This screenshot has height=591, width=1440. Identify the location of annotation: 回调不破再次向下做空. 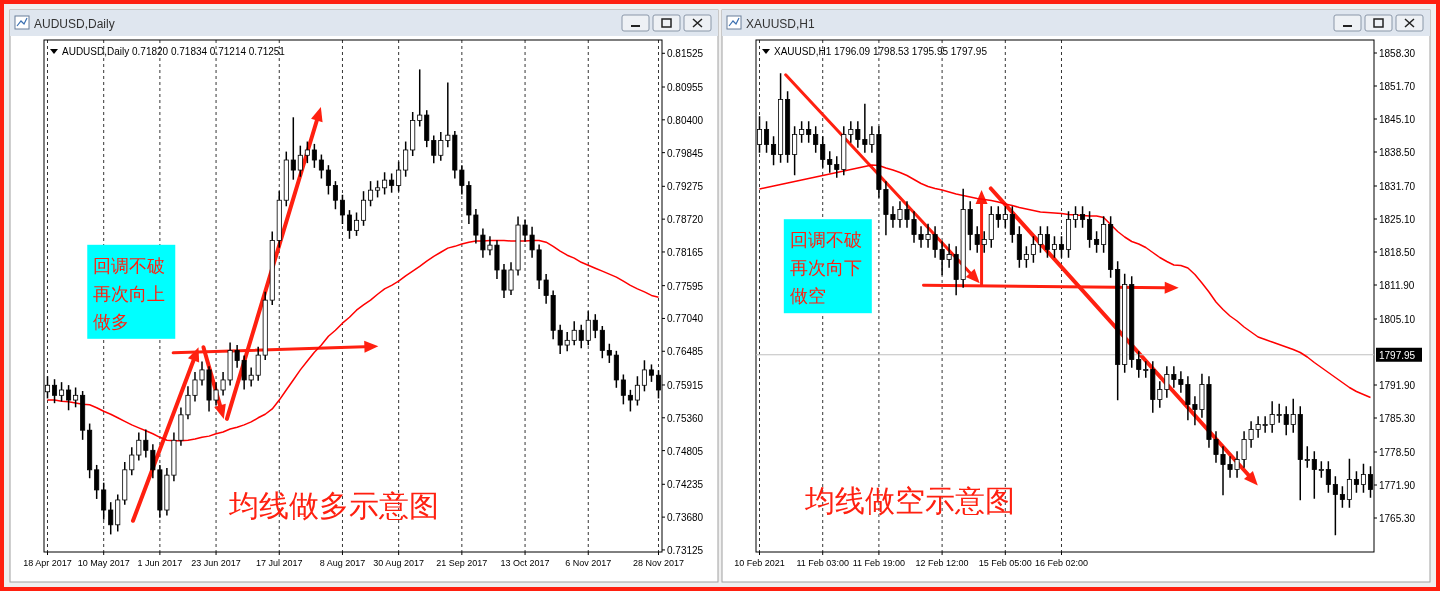
(825, 268).